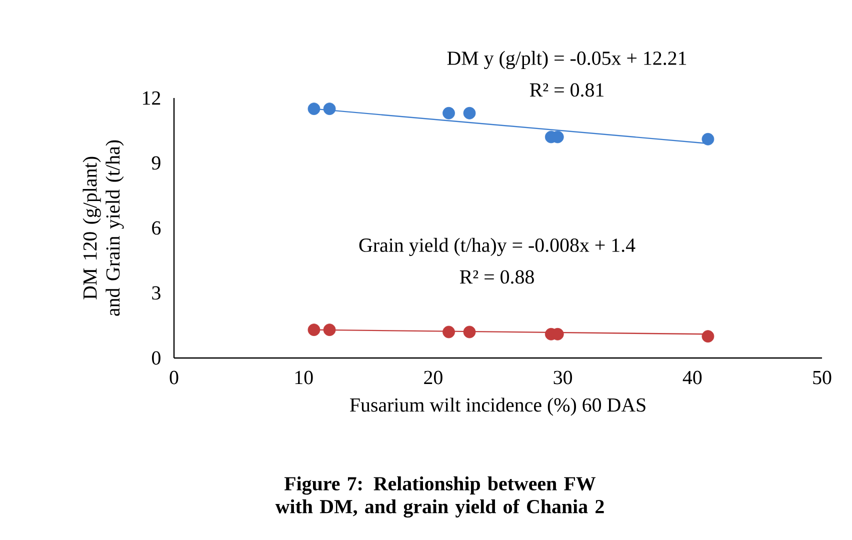 This screenshot has width=852, height=540. I want to click on x-tick-label: 20, so click(433, 377).